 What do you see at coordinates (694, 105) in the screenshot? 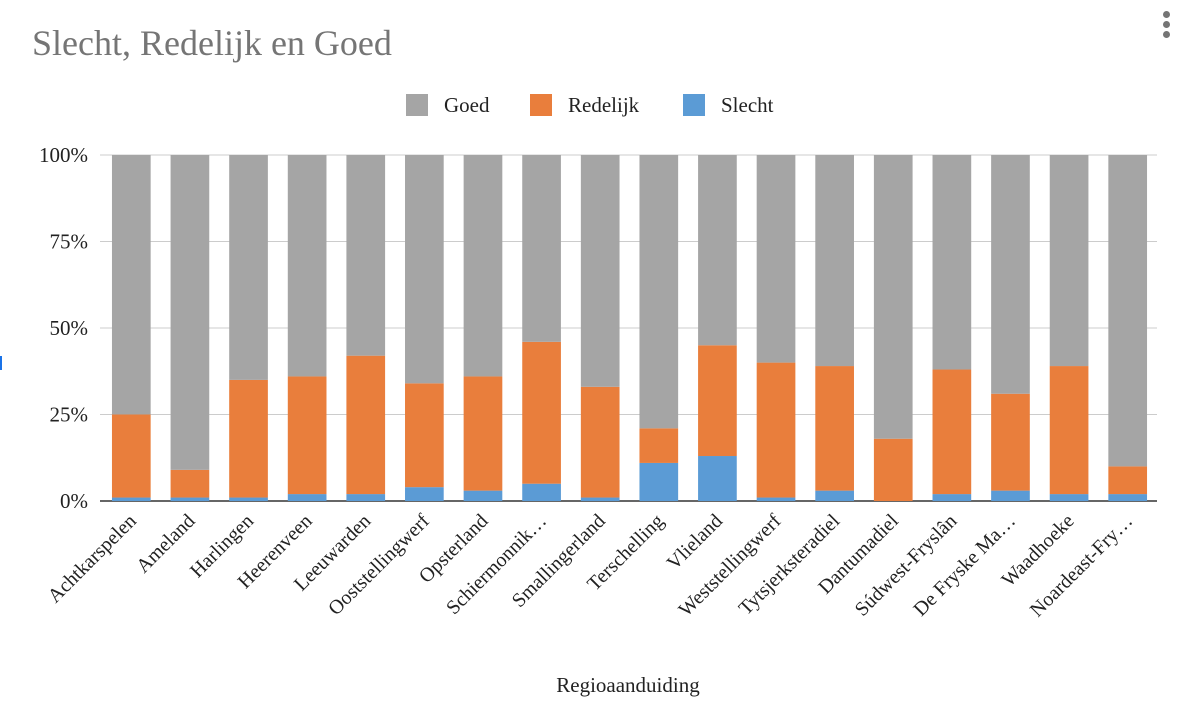
I see `legend-swatch-slecht` at bounding box center [694, 105].